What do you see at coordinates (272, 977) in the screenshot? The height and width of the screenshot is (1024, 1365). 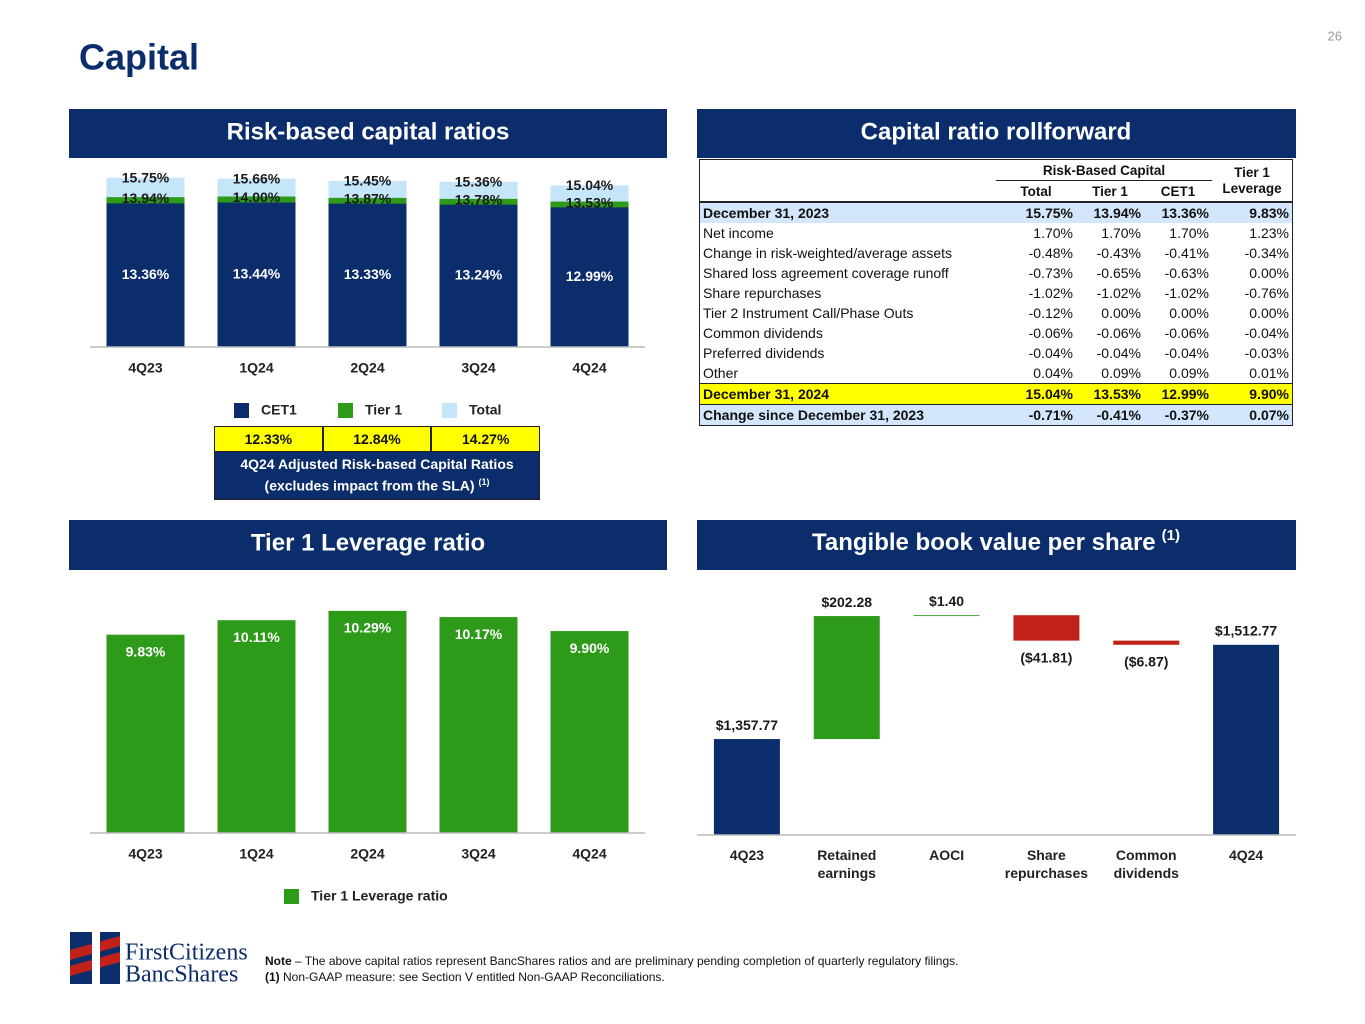 I see `footnote-lead: (1)` at bounding box center [272, 977].